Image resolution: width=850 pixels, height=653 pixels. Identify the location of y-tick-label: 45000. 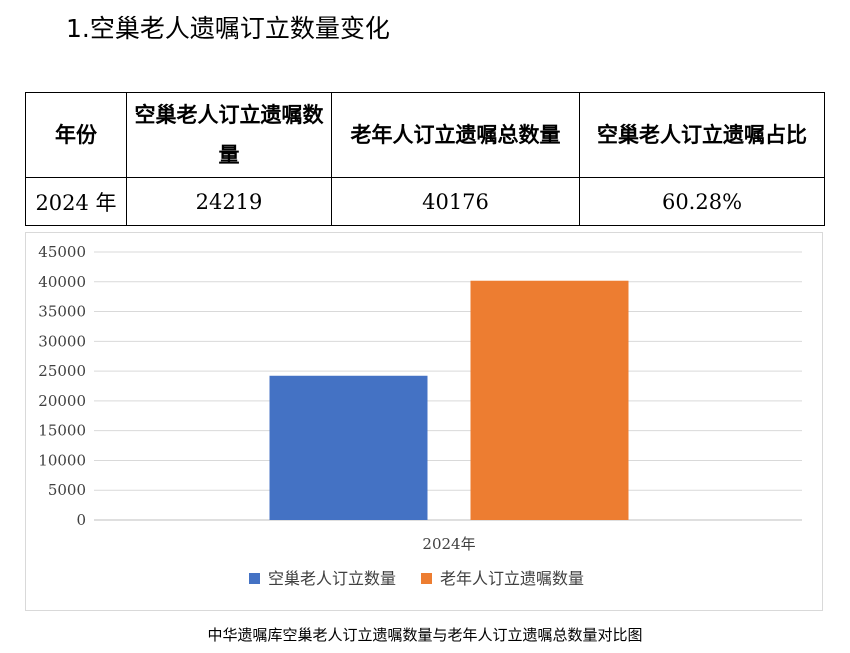
(62, 252).